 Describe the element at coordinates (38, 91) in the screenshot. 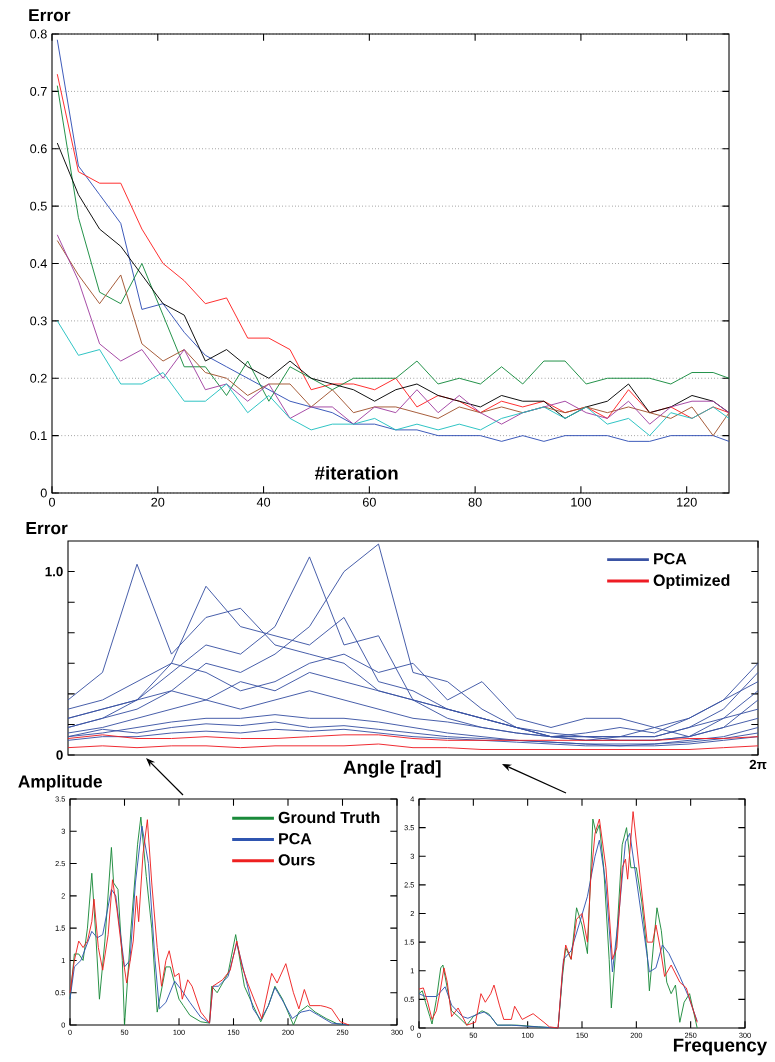

I see `y-tick-label: 0.7` at that location.